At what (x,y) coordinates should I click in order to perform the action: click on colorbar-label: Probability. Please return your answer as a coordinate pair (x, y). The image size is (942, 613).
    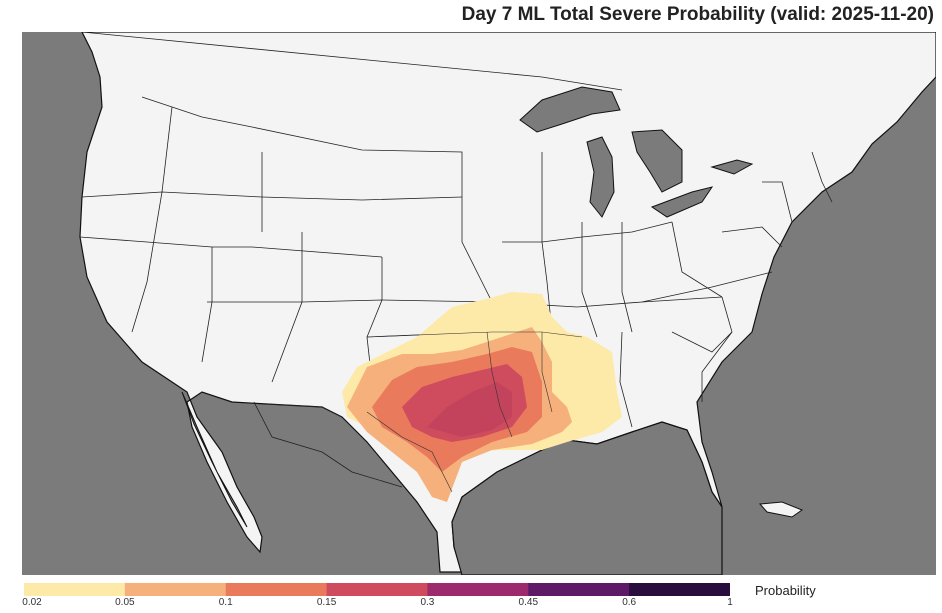
    Looking at the image, I should click on (785, 590).